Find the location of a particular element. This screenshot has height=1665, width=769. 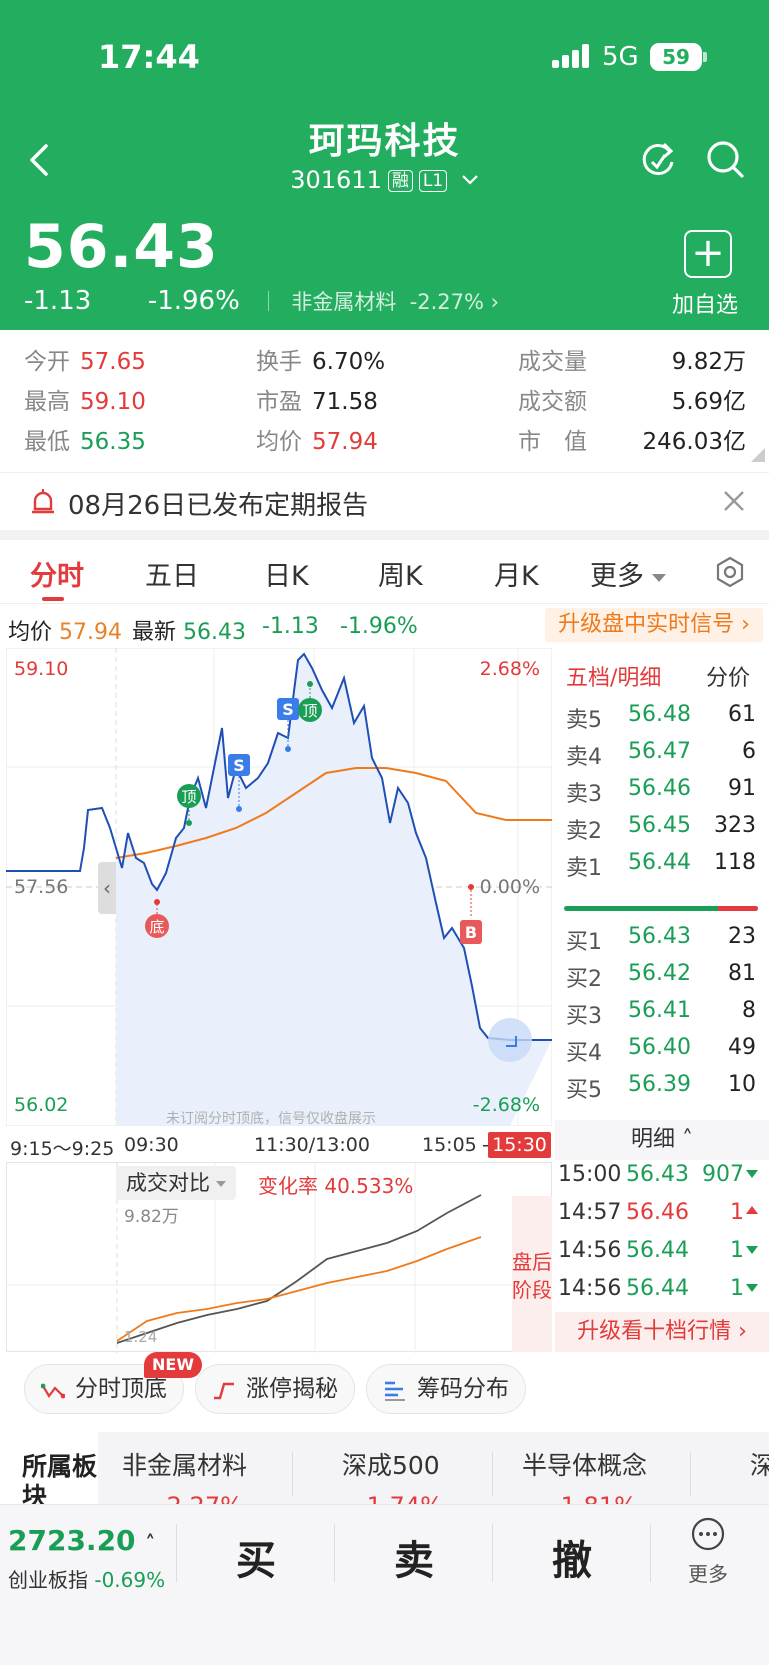

stock-code-row: 301611 融 L1 is located at coordinates (384, 180).